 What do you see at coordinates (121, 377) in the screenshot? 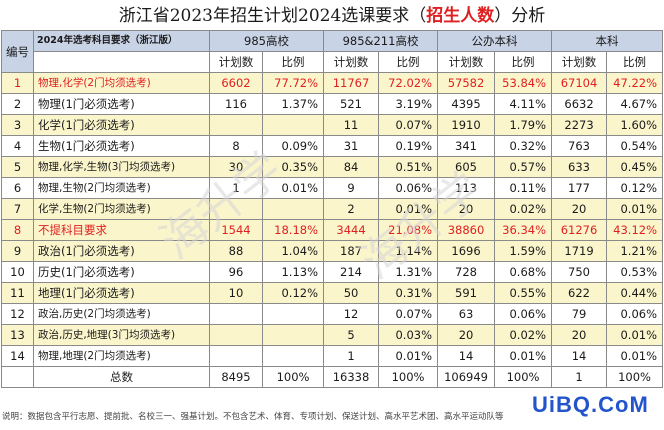
I see `total-label: 总数` at bounding box center [121, 377].